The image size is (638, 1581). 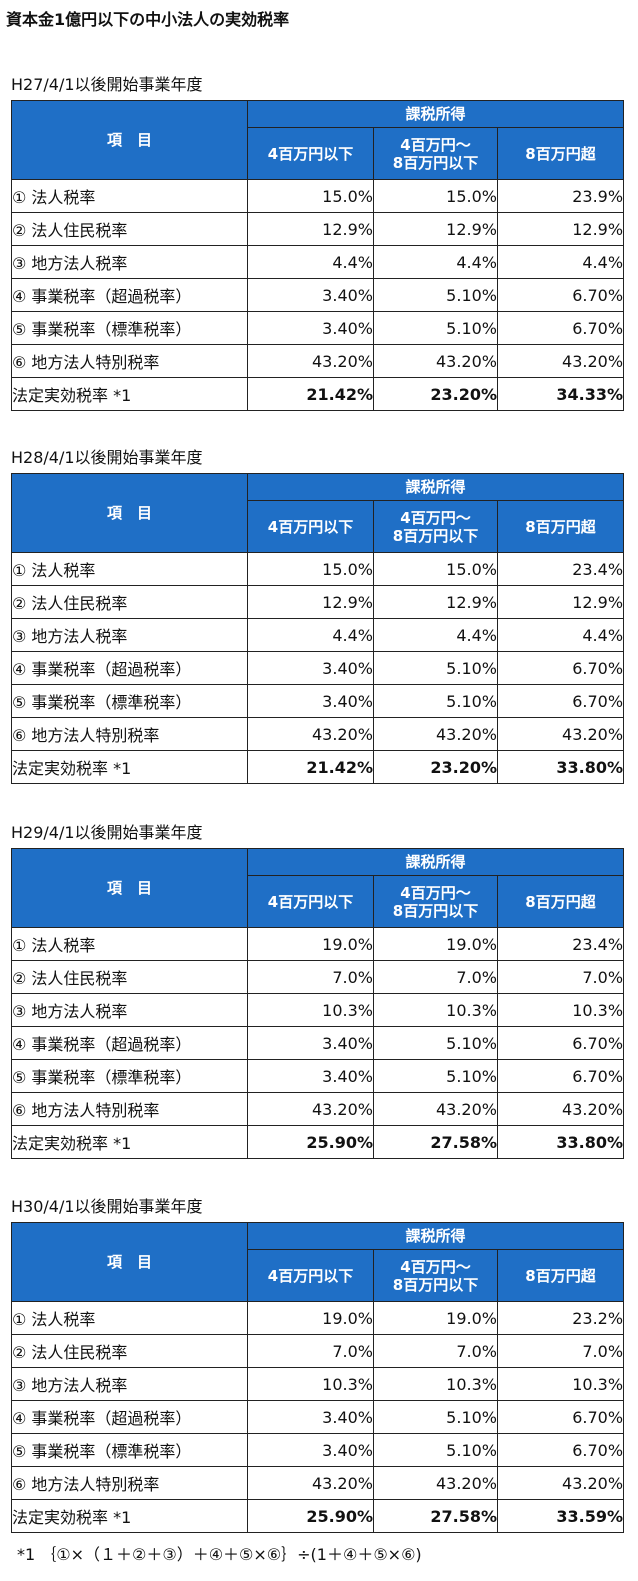 I want to click on rate-value: 27.58%, so click(x=435, y=1142).